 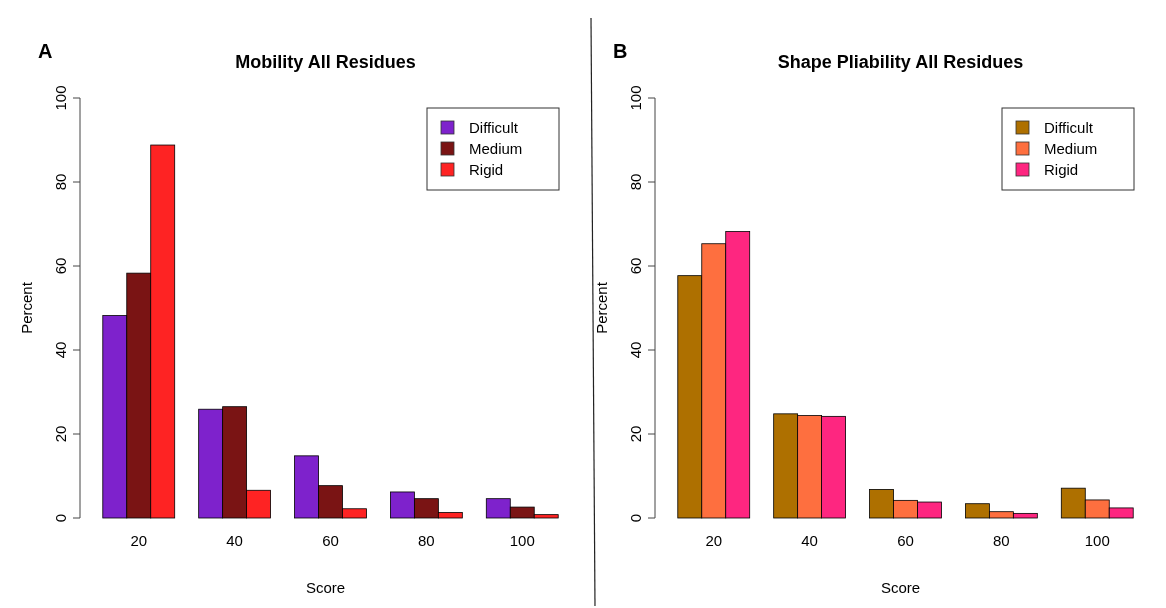 What do you see at coordinates (620, 51) in the screenshot?
I see `text: B` at bounding box center [620, 51].